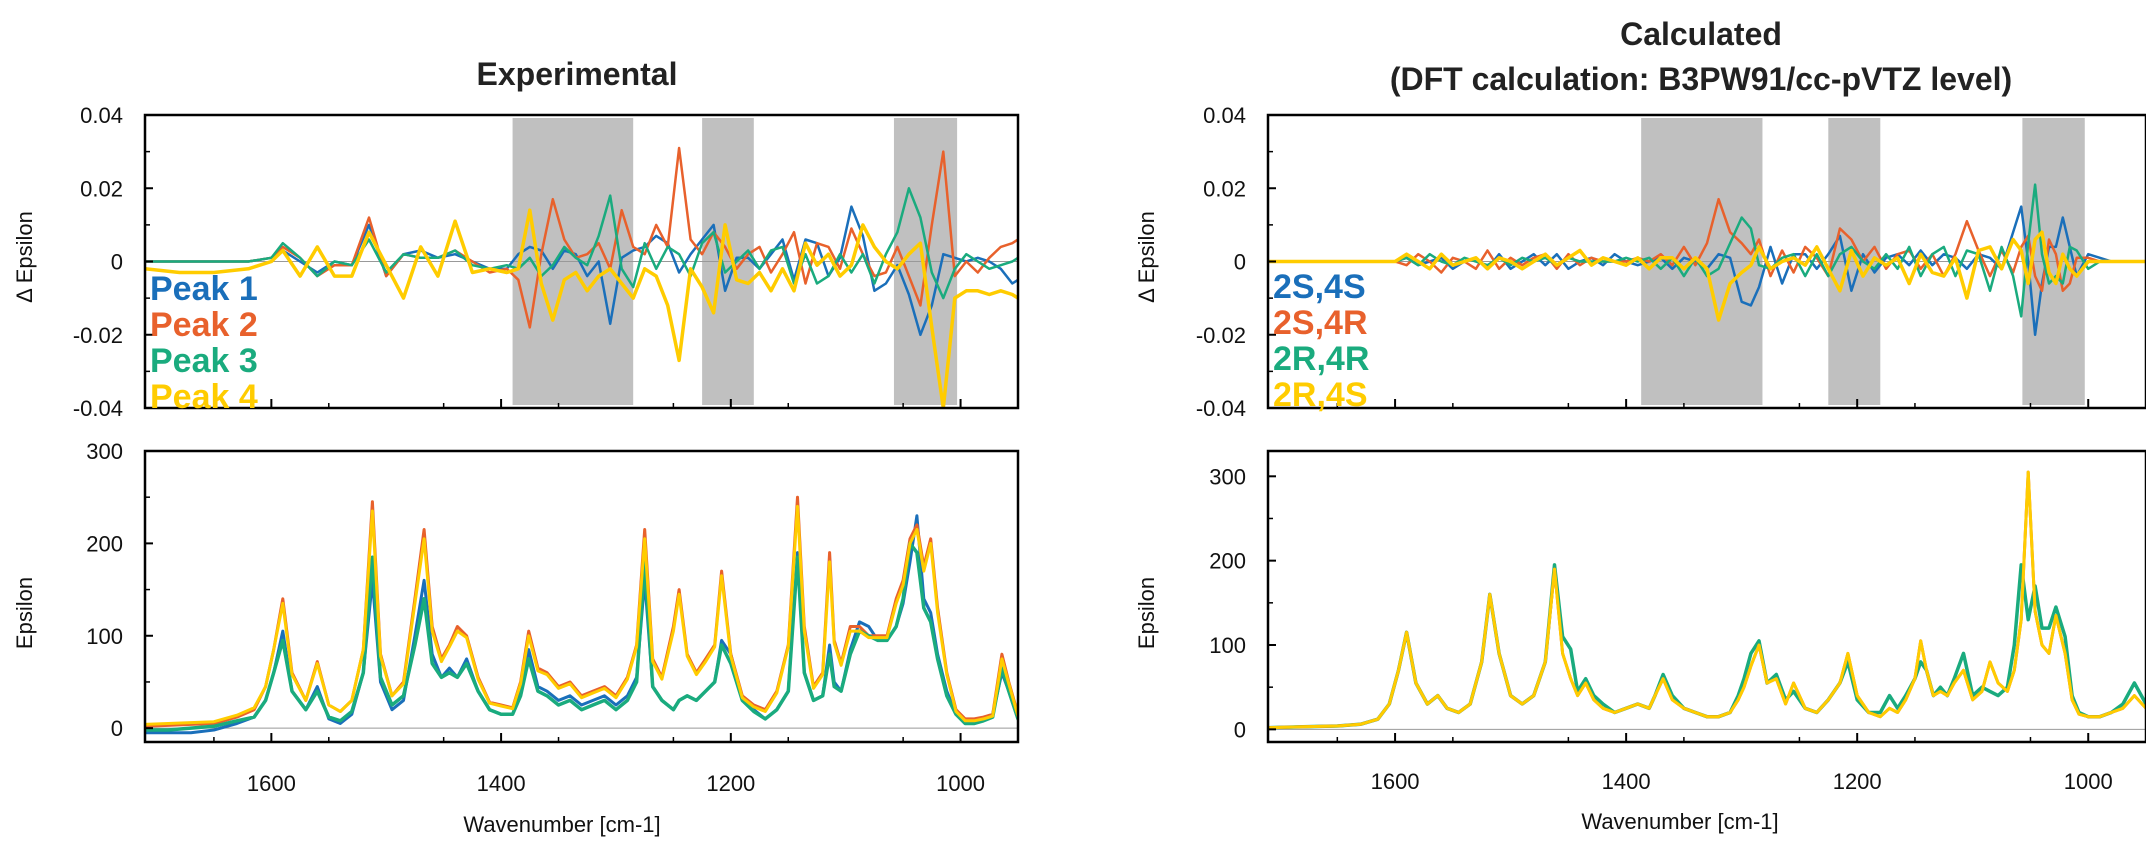 The height and width of the screenshot is (852, 2146). What do you see at coordinates (1679, 821) in the screenshot?
I see `calc-xlabel: Wavenumber [cm-1]` at bounding box center [1679, 821].